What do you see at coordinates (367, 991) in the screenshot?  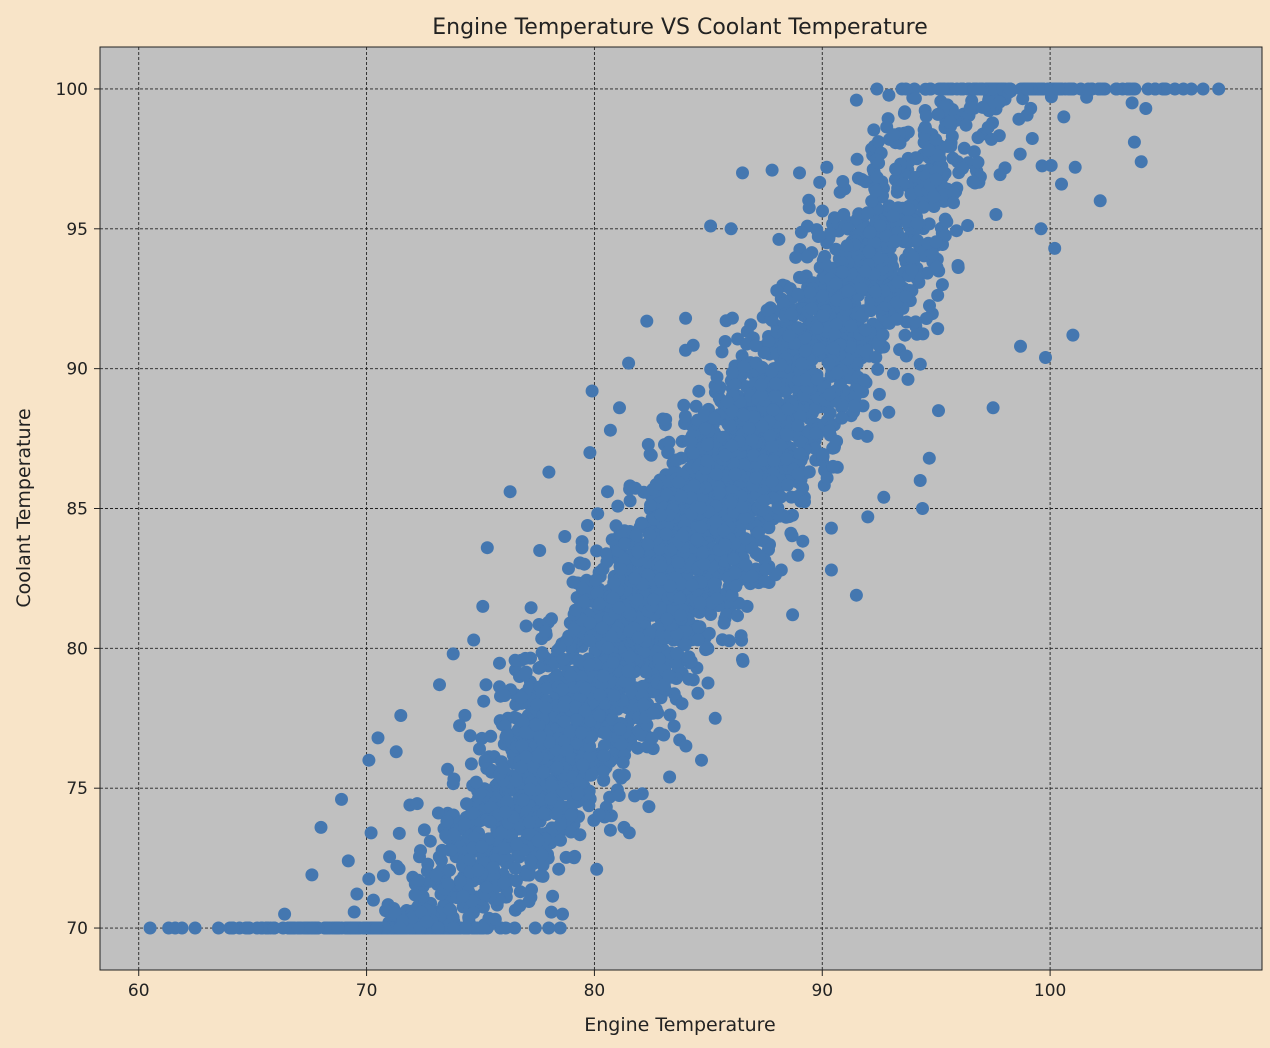 I see `x-tick-label: 70` at bounding box center [367, 991].